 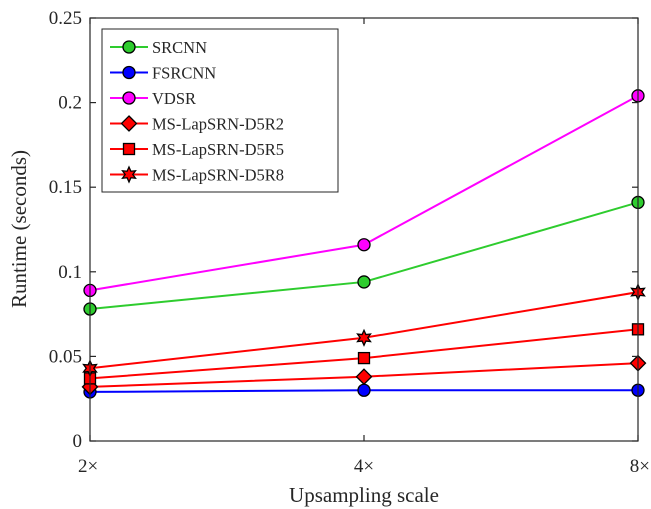 I want to click on y-tick-label: 0.05, so click(x=65, y=356).